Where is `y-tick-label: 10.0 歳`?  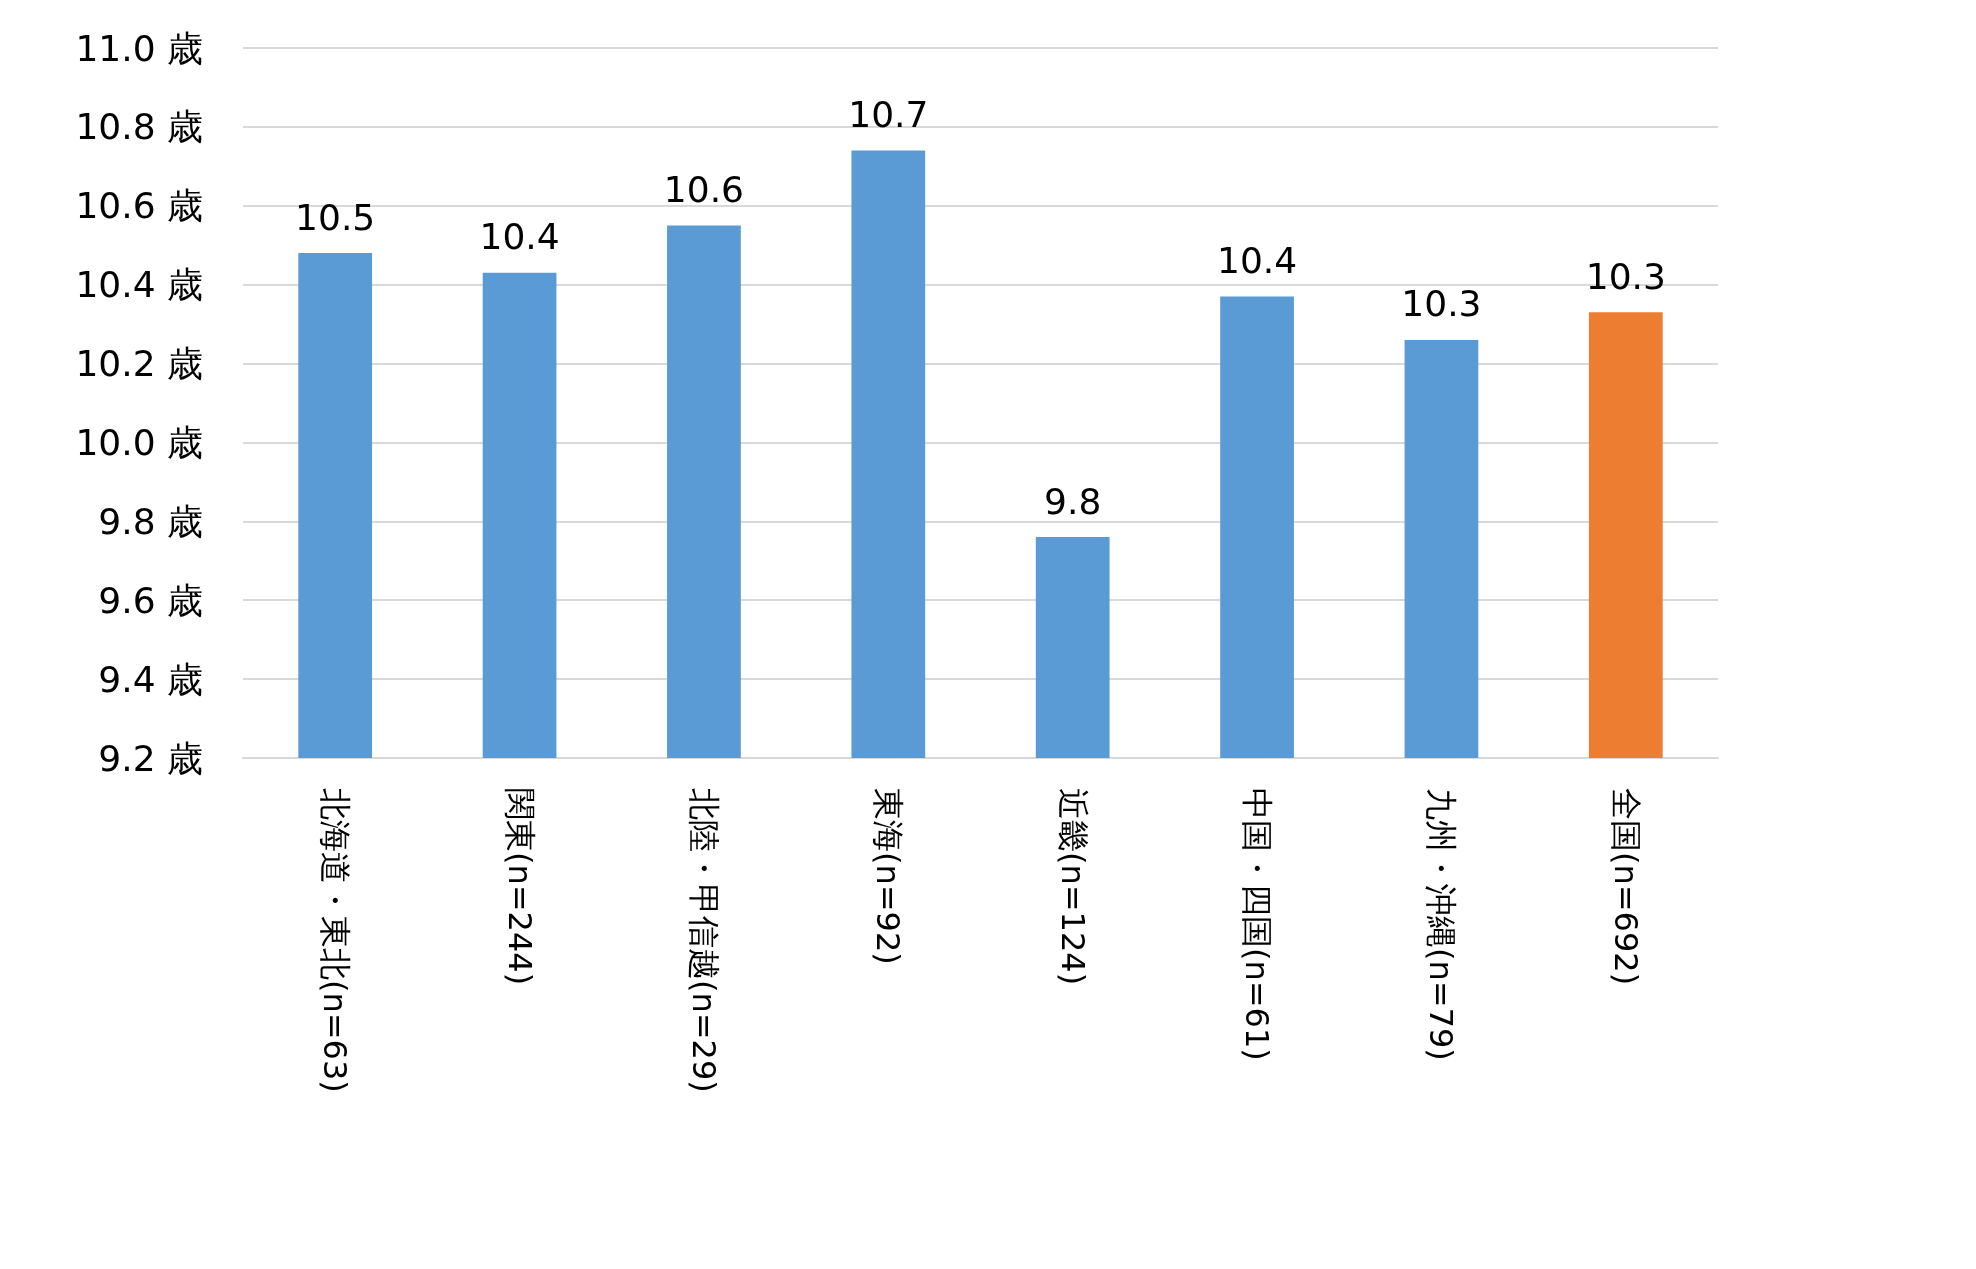
y-tick-label: 10.0 歳 is located at coordinates (139, 442).